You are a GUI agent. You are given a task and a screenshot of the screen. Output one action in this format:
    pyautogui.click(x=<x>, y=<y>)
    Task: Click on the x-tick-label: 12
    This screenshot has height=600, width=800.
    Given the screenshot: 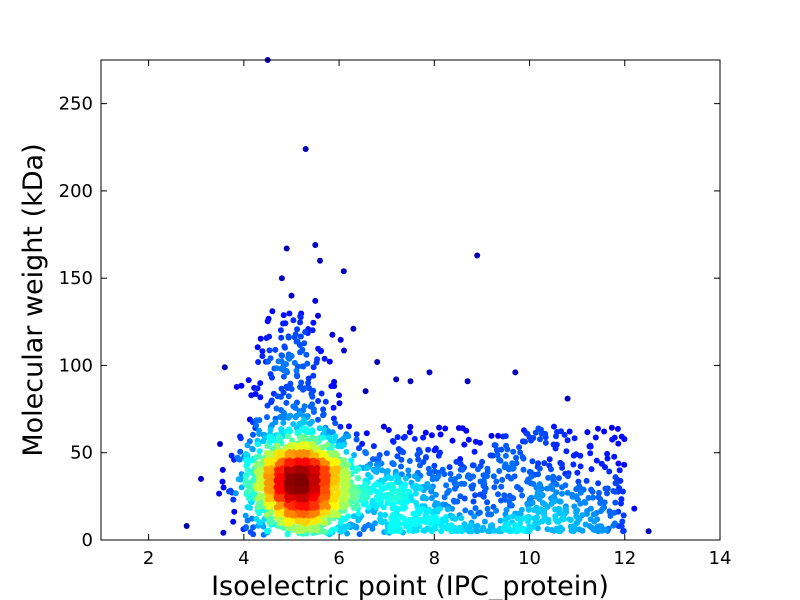 What is the action you would take?
    pyautogui.click(x=624, y=558)
    